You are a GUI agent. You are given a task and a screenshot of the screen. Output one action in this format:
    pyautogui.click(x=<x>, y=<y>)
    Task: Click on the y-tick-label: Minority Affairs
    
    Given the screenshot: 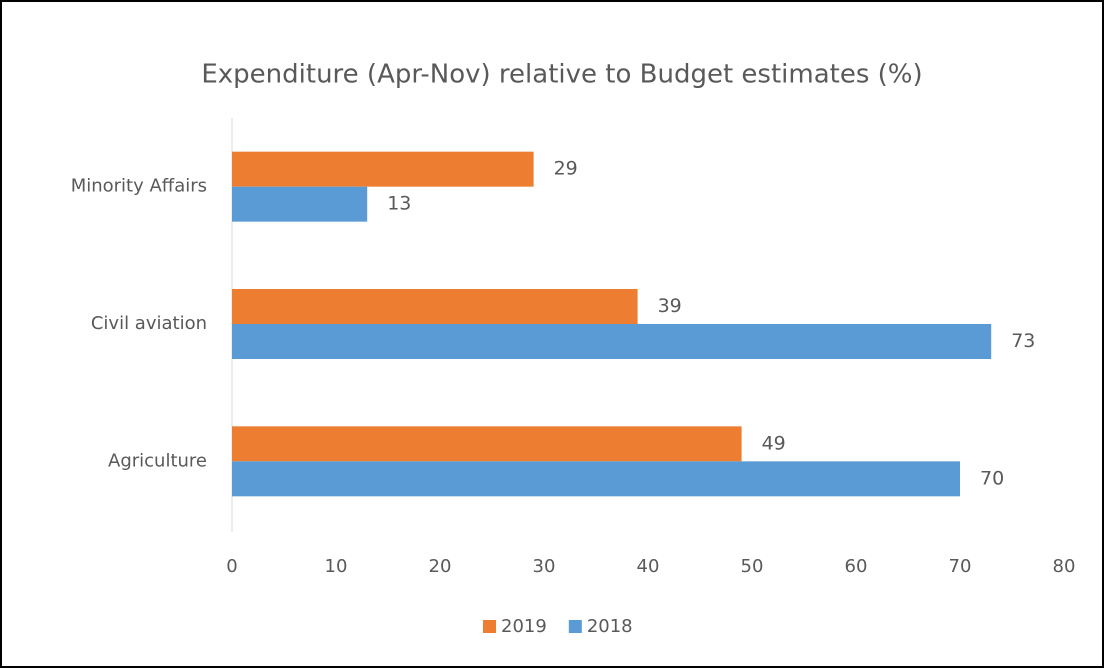 What is the action you would take?
    pyautogui.click(x=139, y=186)
    